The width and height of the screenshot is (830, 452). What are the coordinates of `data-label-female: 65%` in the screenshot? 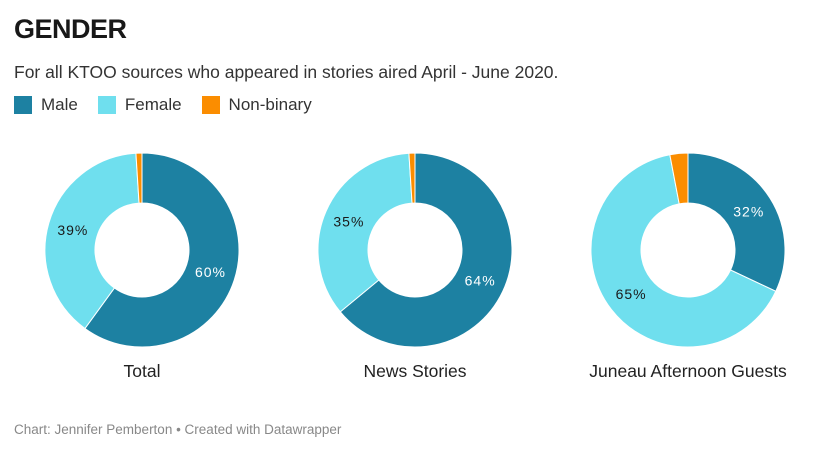 It's located at (631, 294).